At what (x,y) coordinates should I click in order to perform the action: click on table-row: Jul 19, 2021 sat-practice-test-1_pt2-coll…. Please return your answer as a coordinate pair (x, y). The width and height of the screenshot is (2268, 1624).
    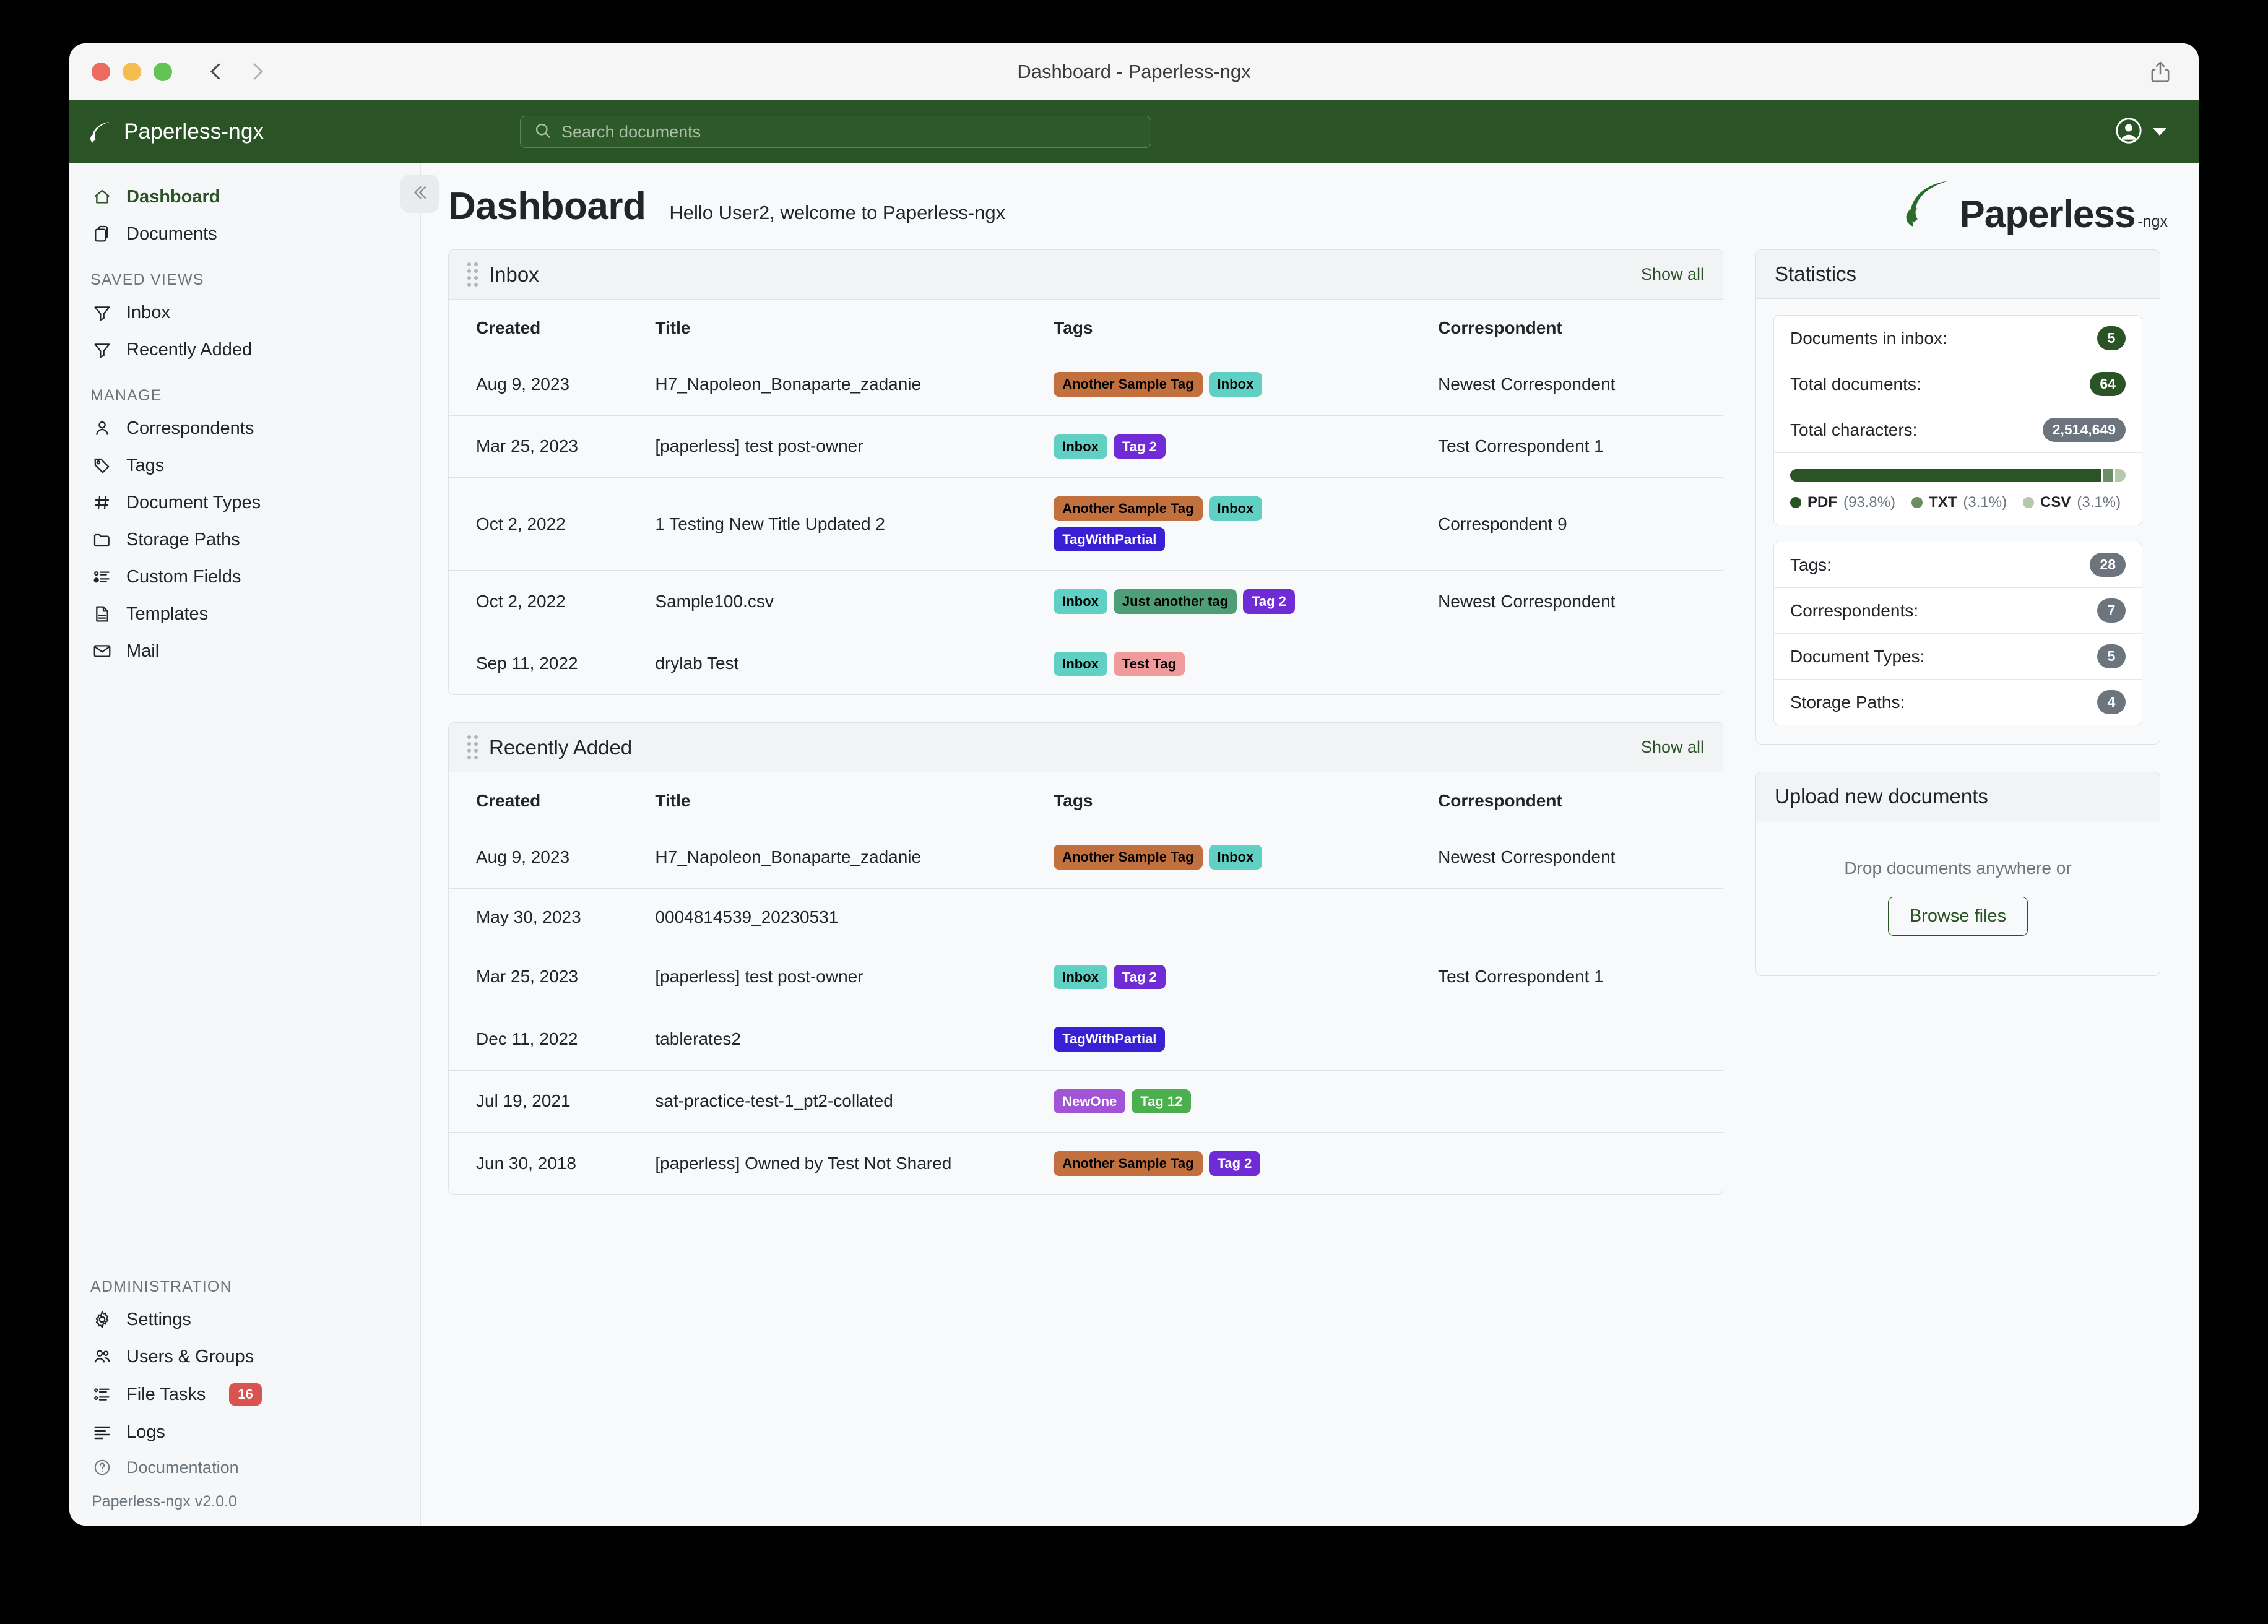
    Looking at the image, I should click on (1086, 1101).